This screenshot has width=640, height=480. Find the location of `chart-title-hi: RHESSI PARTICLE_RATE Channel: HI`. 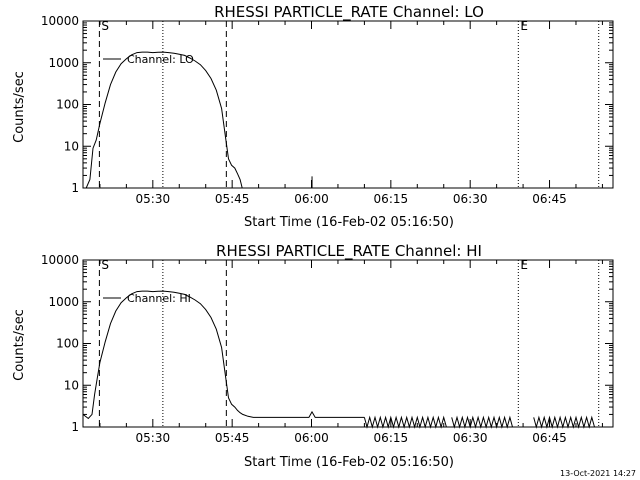

chart-title-hi: RHESSI PARTICLE_RATE Channel: HI is located at coordinates (349, 251).